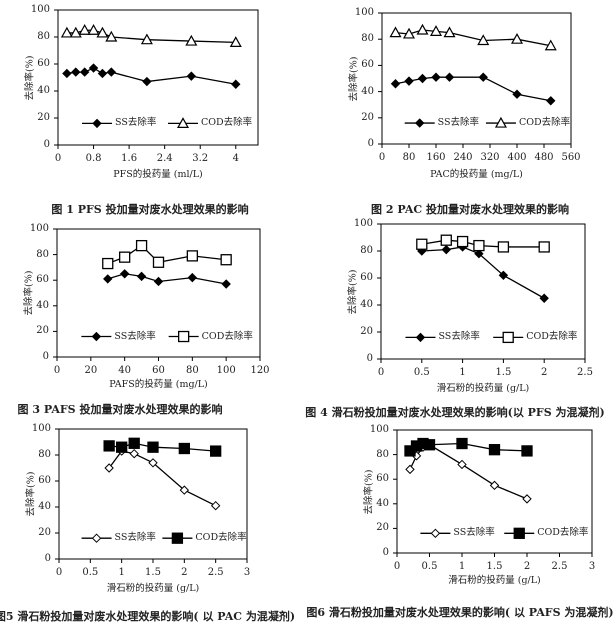  I want to click on x-tick-label: 3.2, so click(200, 158).